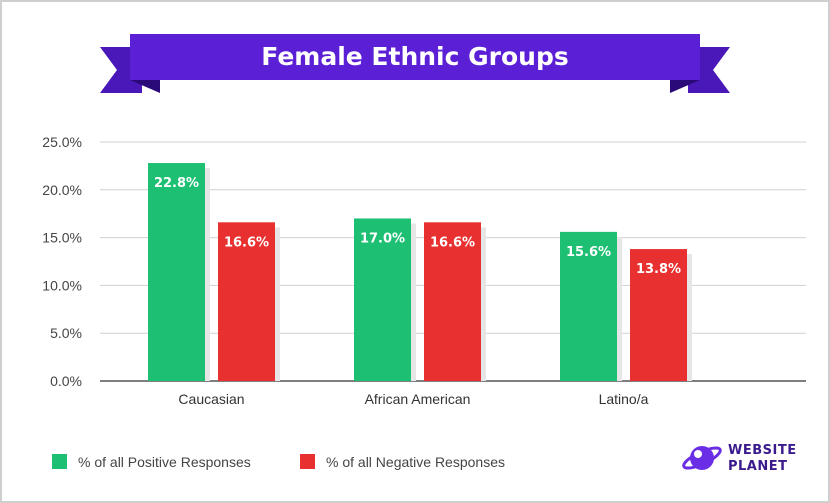 This screenshot has width=830, height=503. What do you see at coordinates (145, 86) in the screenshot?
I see `ribbon-left-fold` at bounding box center [145, 86].